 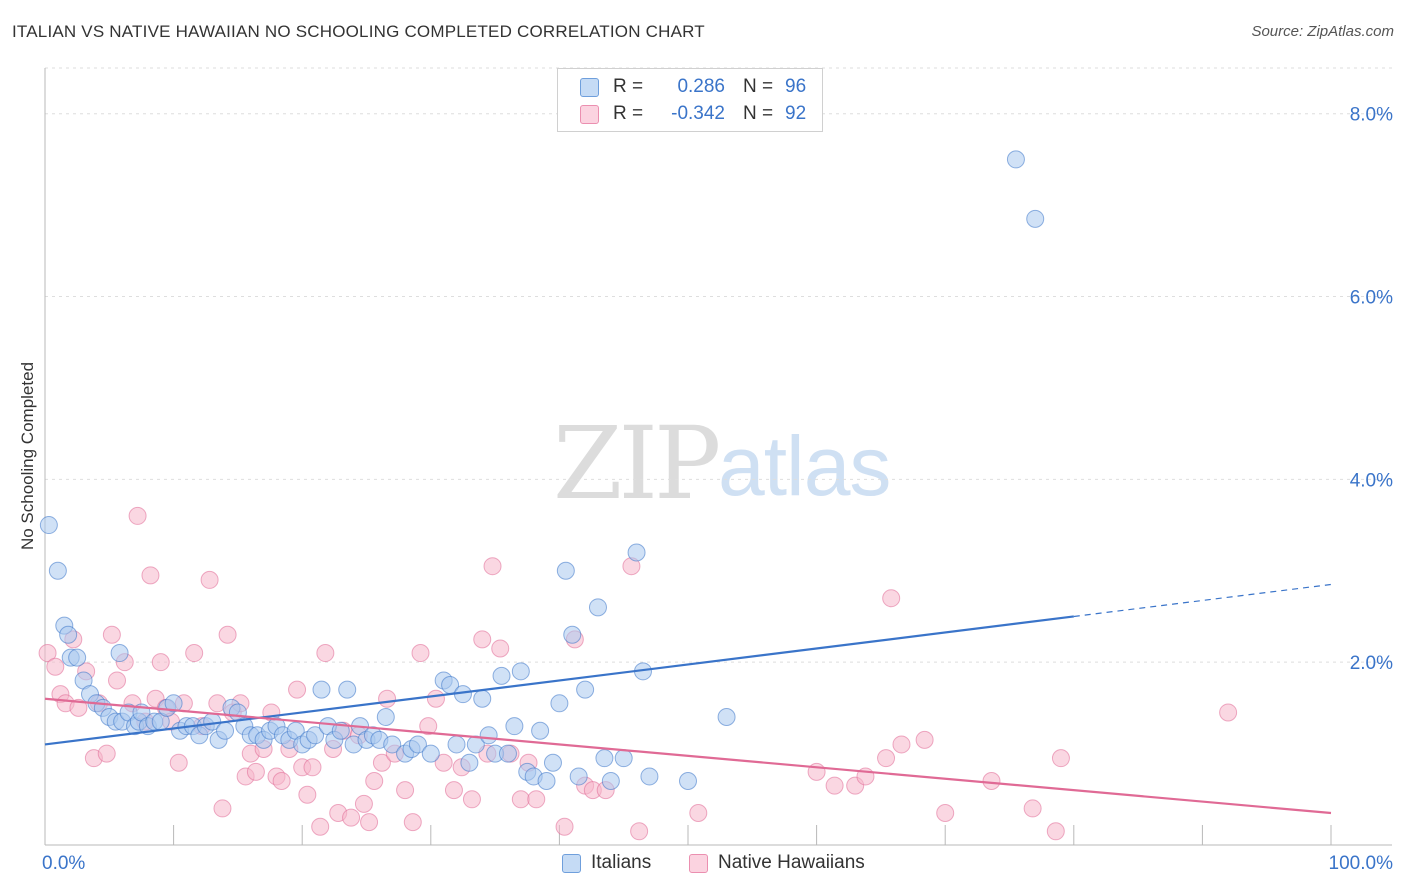 I want to click on bottom-legend-native-hawaiians: Native Hawaiians, so click(x=777, y=863).